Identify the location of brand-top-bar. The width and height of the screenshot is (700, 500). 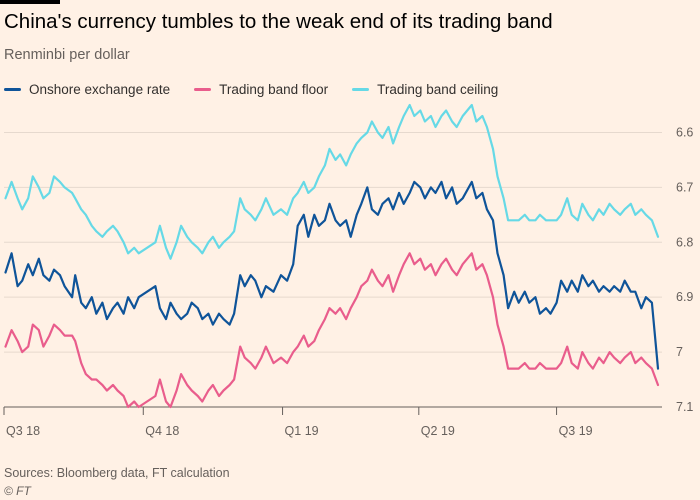
(30, 2).